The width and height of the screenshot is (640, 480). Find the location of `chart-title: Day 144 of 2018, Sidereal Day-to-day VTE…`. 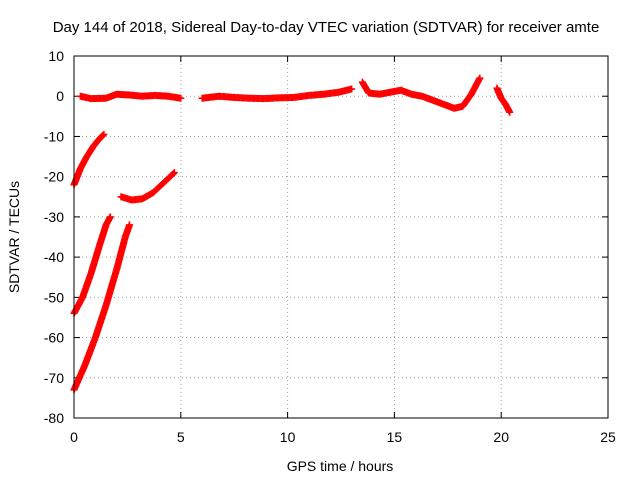

chart-title: Day 144 of 2018, Sidereal Day-to-day VTE… is located at coordinates (326, 27).